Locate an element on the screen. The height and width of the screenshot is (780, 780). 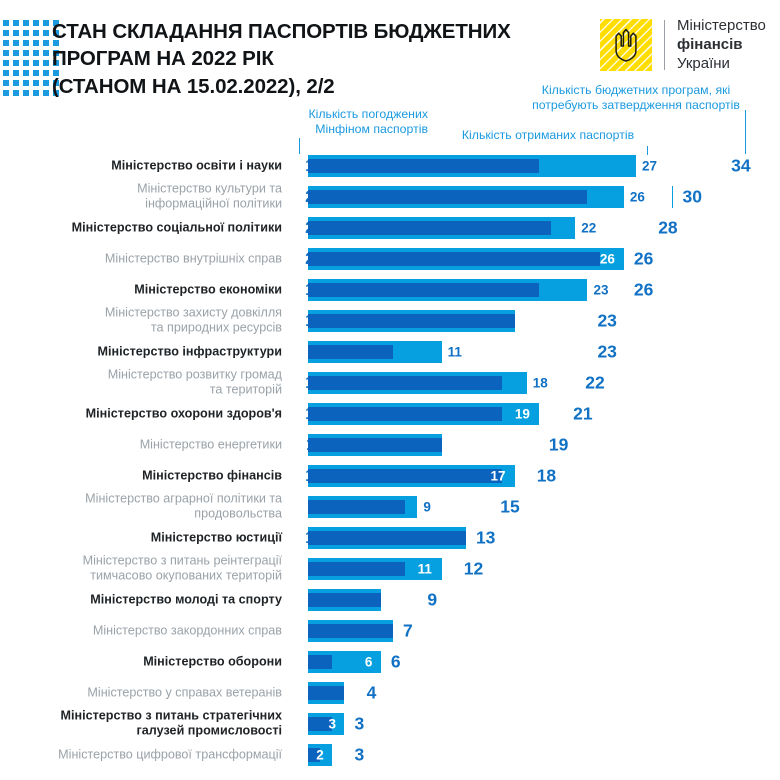
chart-row: Міністерство інфраструктури71123 is located at coordinates (390, 351).